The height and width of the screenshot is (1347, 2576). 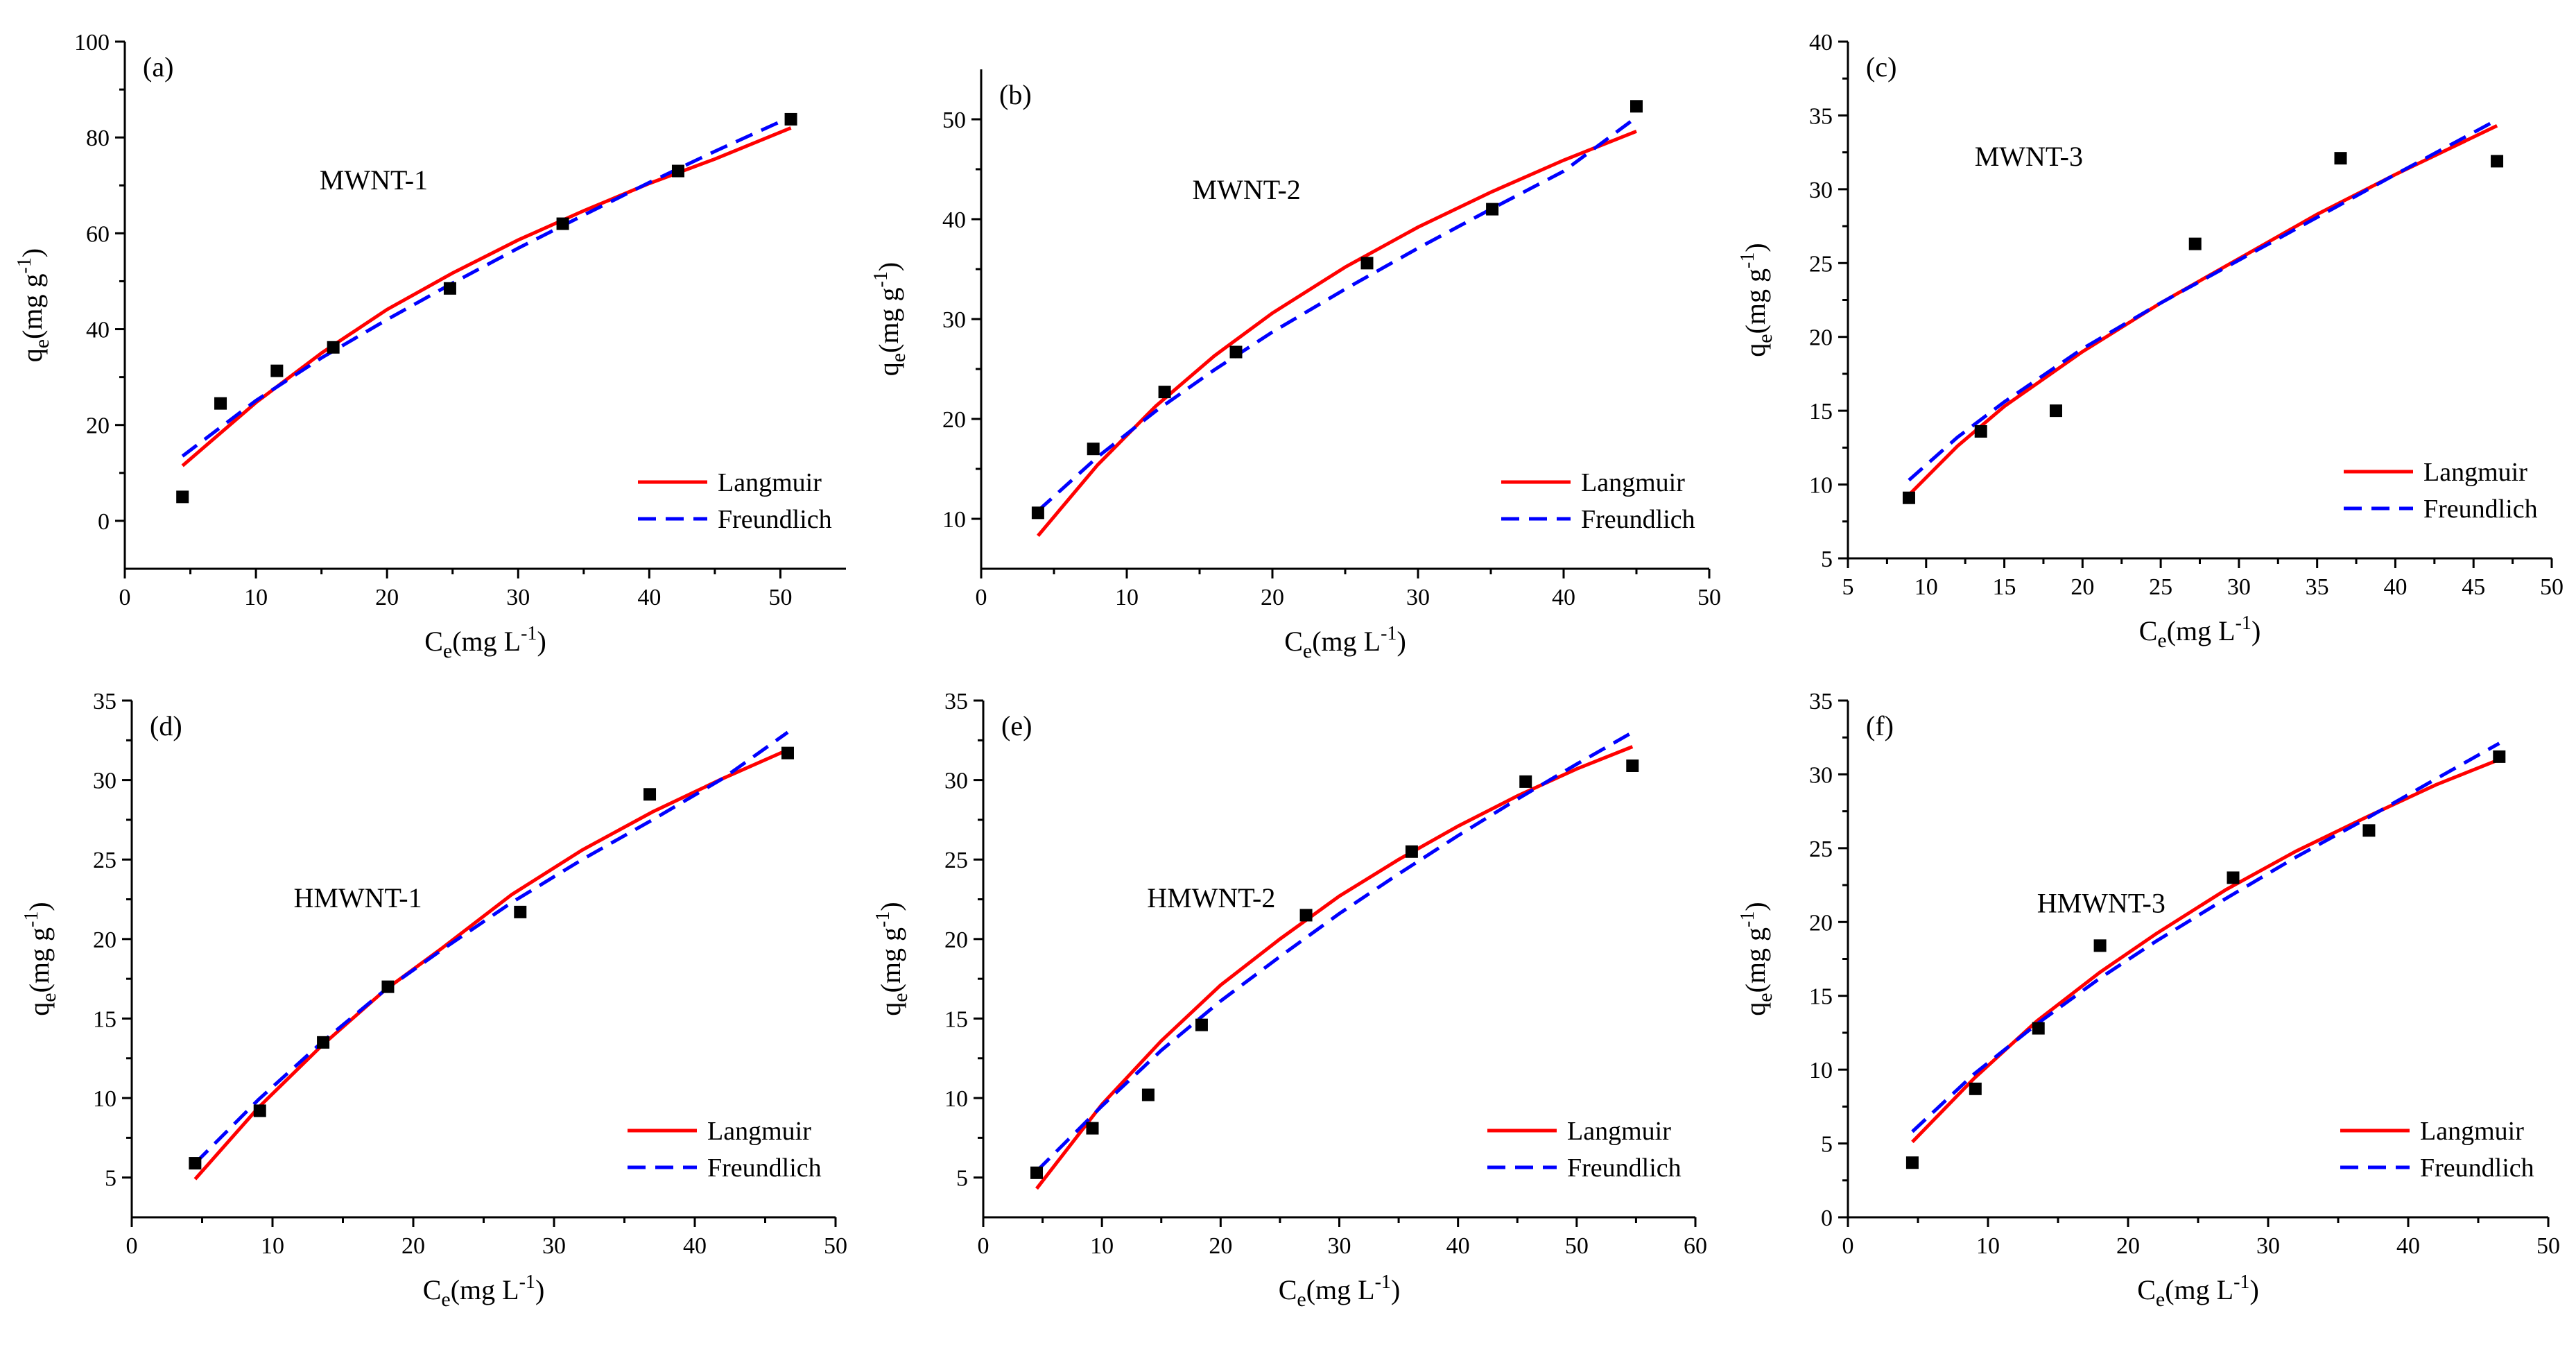 What do you see at coordinates (1881, 67) in the screenshot?
I see `panel-label: (c)` at bounding box center [1881, 67].